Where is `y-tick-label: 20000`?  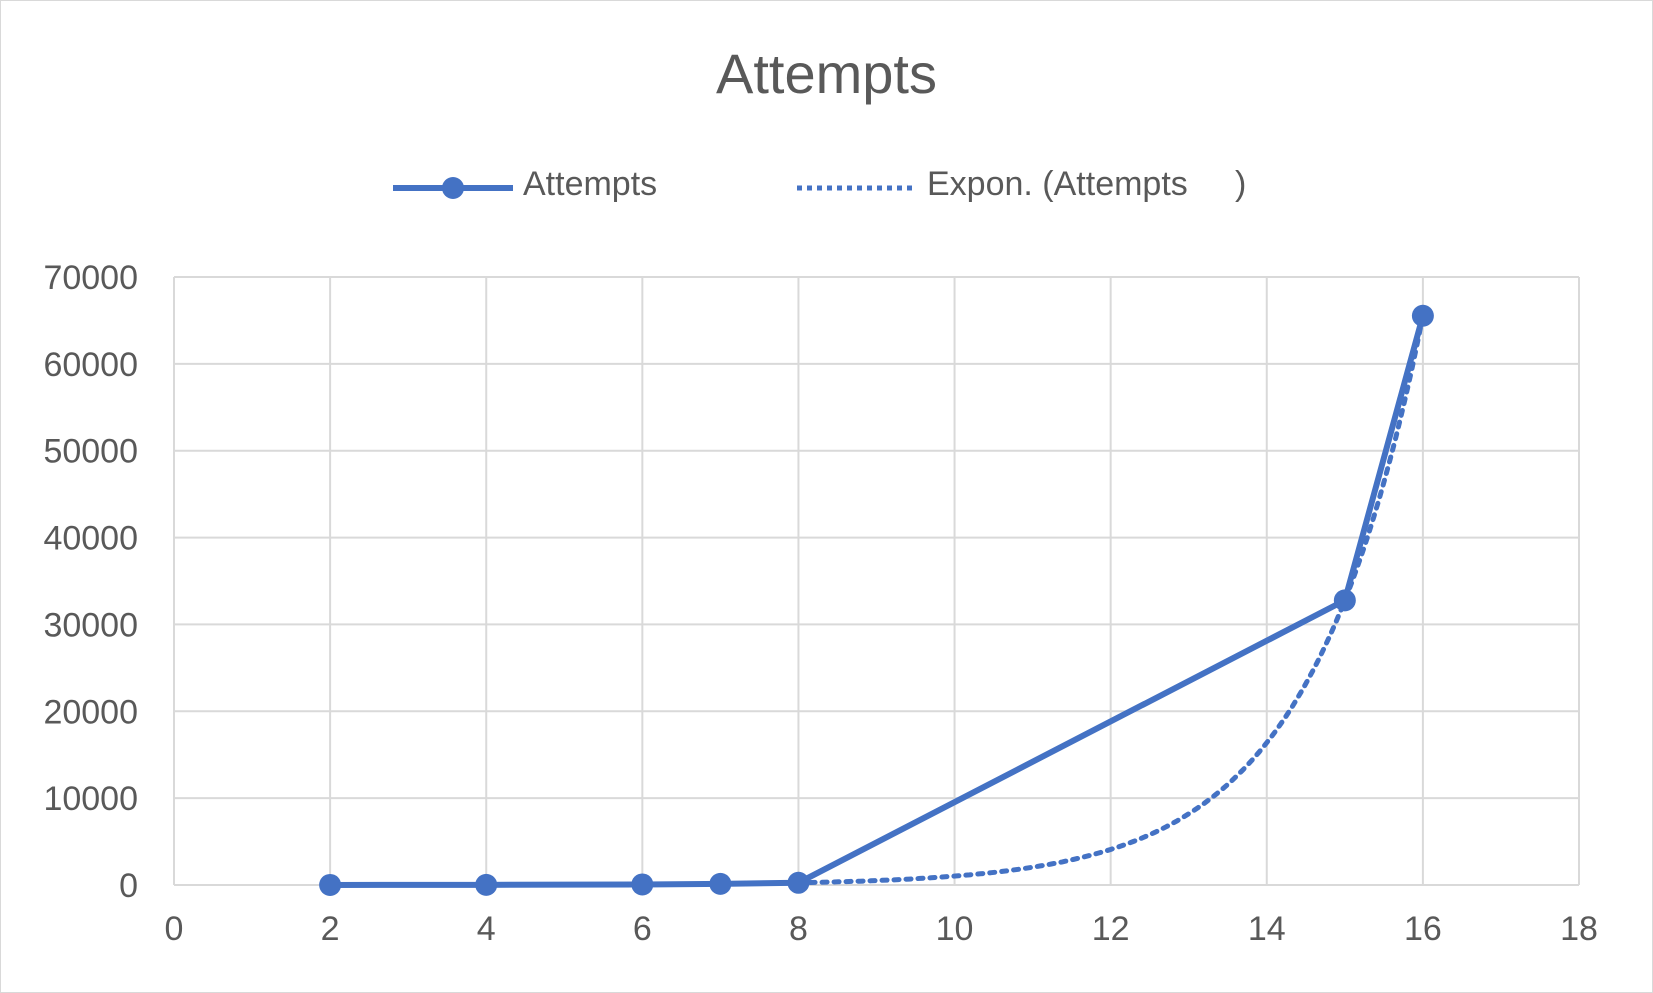
y-tick-label: 20000 is located at coordinates (90, 712).